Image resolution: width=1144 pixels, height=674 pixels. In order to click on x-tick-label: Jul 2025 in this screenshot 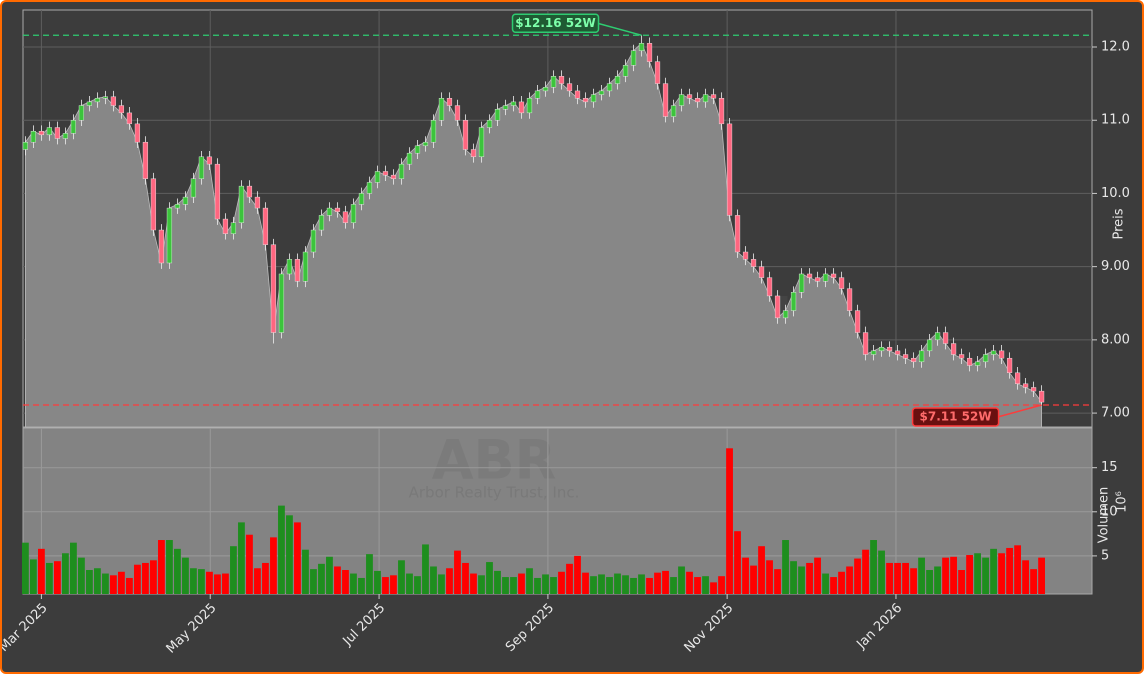, I will do `click(364, 625)`.